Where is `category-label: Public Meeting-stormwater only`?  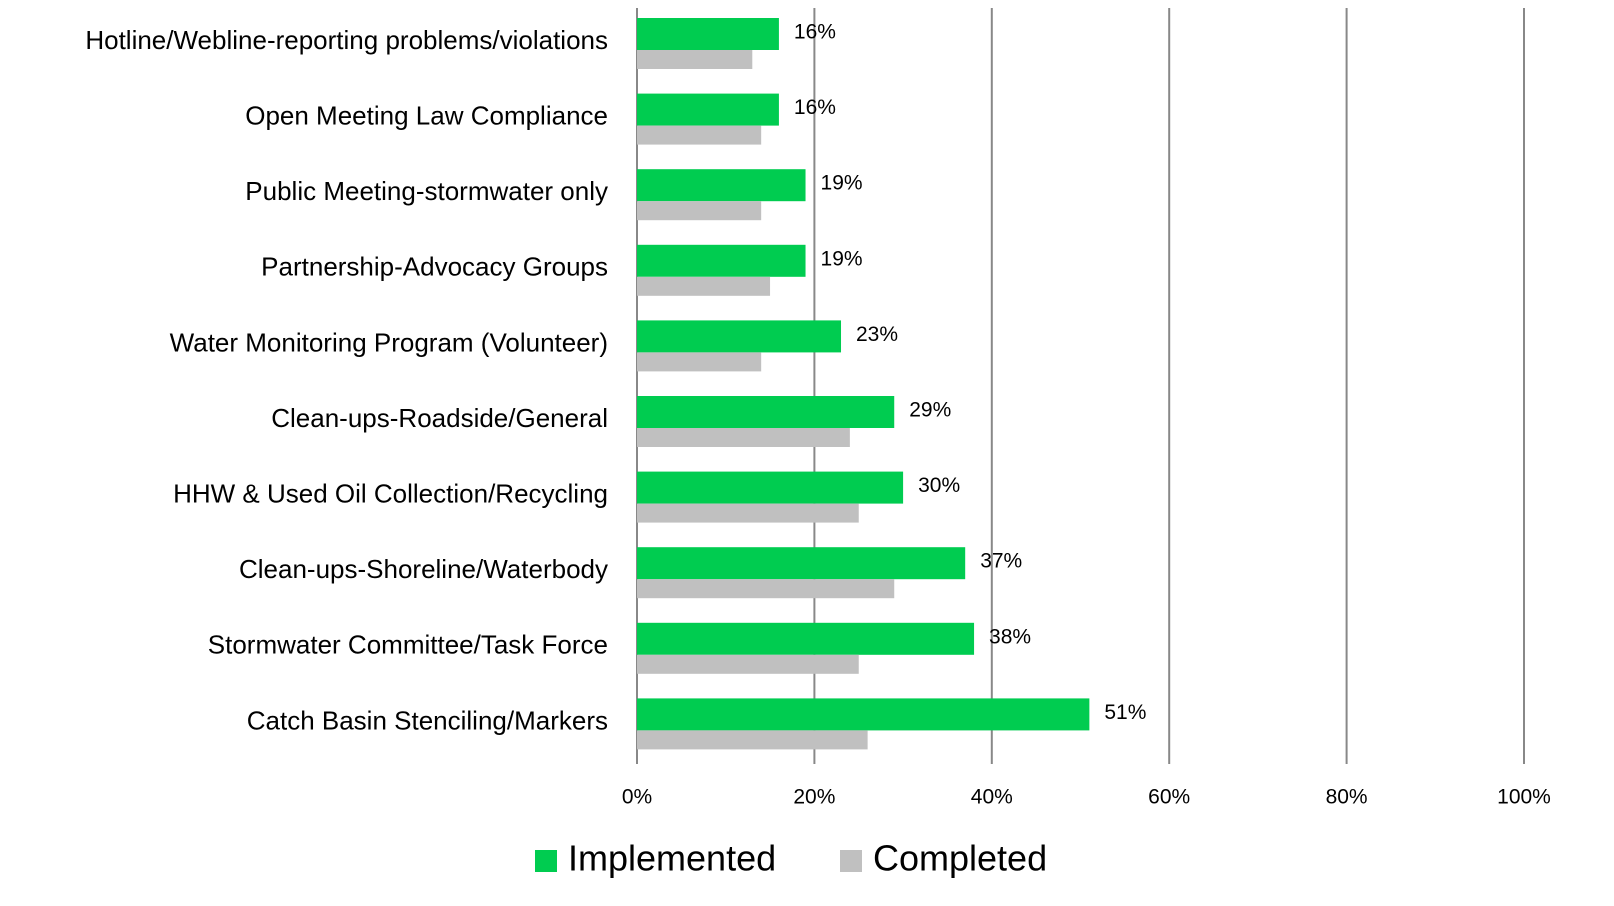
category-label: Public Meeting-stormwater only is located at coordinates (426, 191).